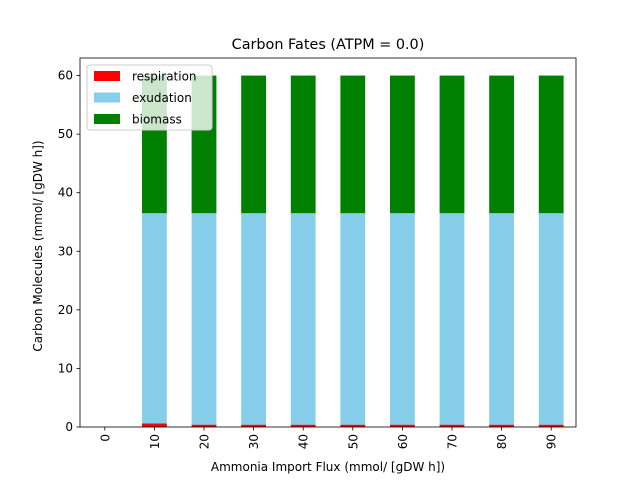 Image resolution: width=640 pixels, height=480 pixels. I want to click on y-tick-label: 10, so click(65, 368).